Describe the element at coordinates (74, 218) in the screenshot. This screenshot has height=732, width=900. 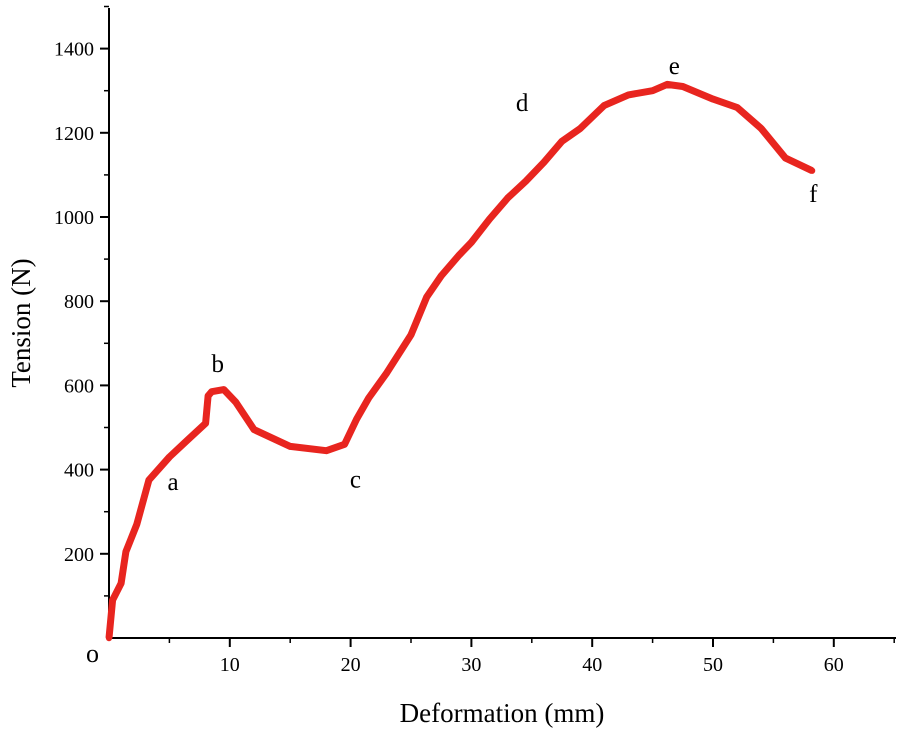
I see `y-tick-label-1000: 1000` at that location.